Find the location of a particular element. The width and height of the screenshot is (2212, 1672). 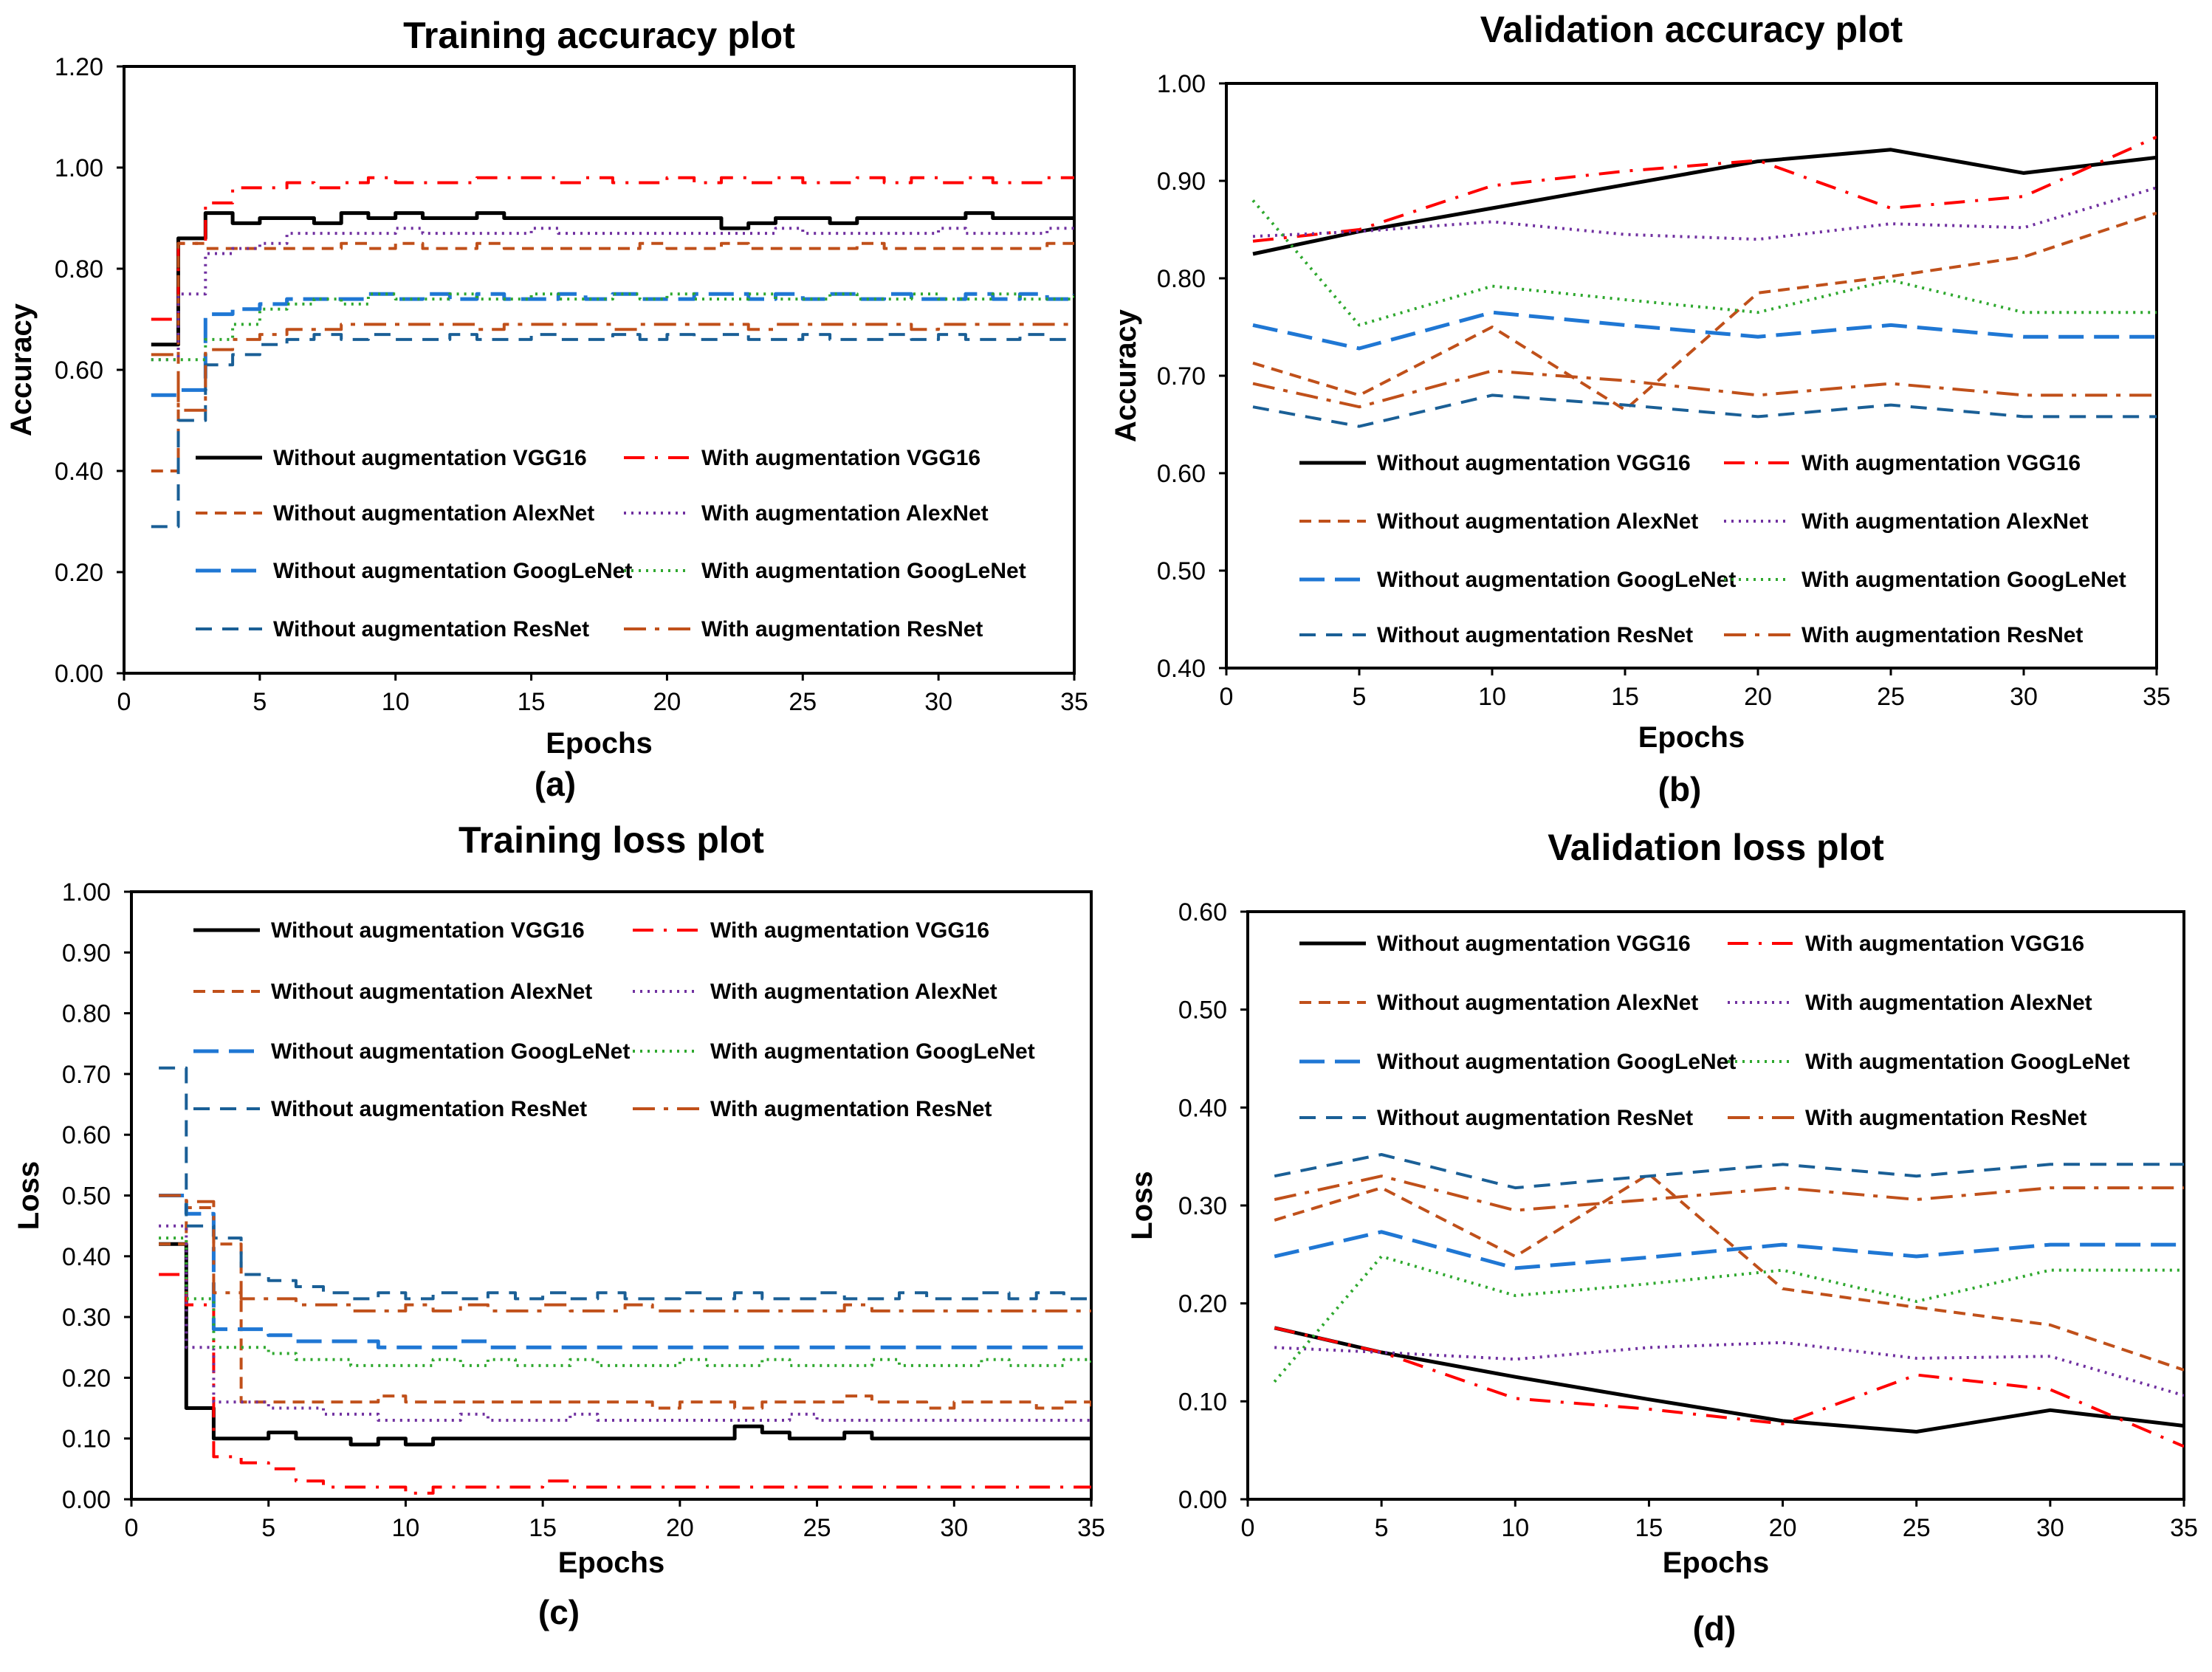

legend-label: Without augmentation AlexNet is located at coordinates (431, 992).